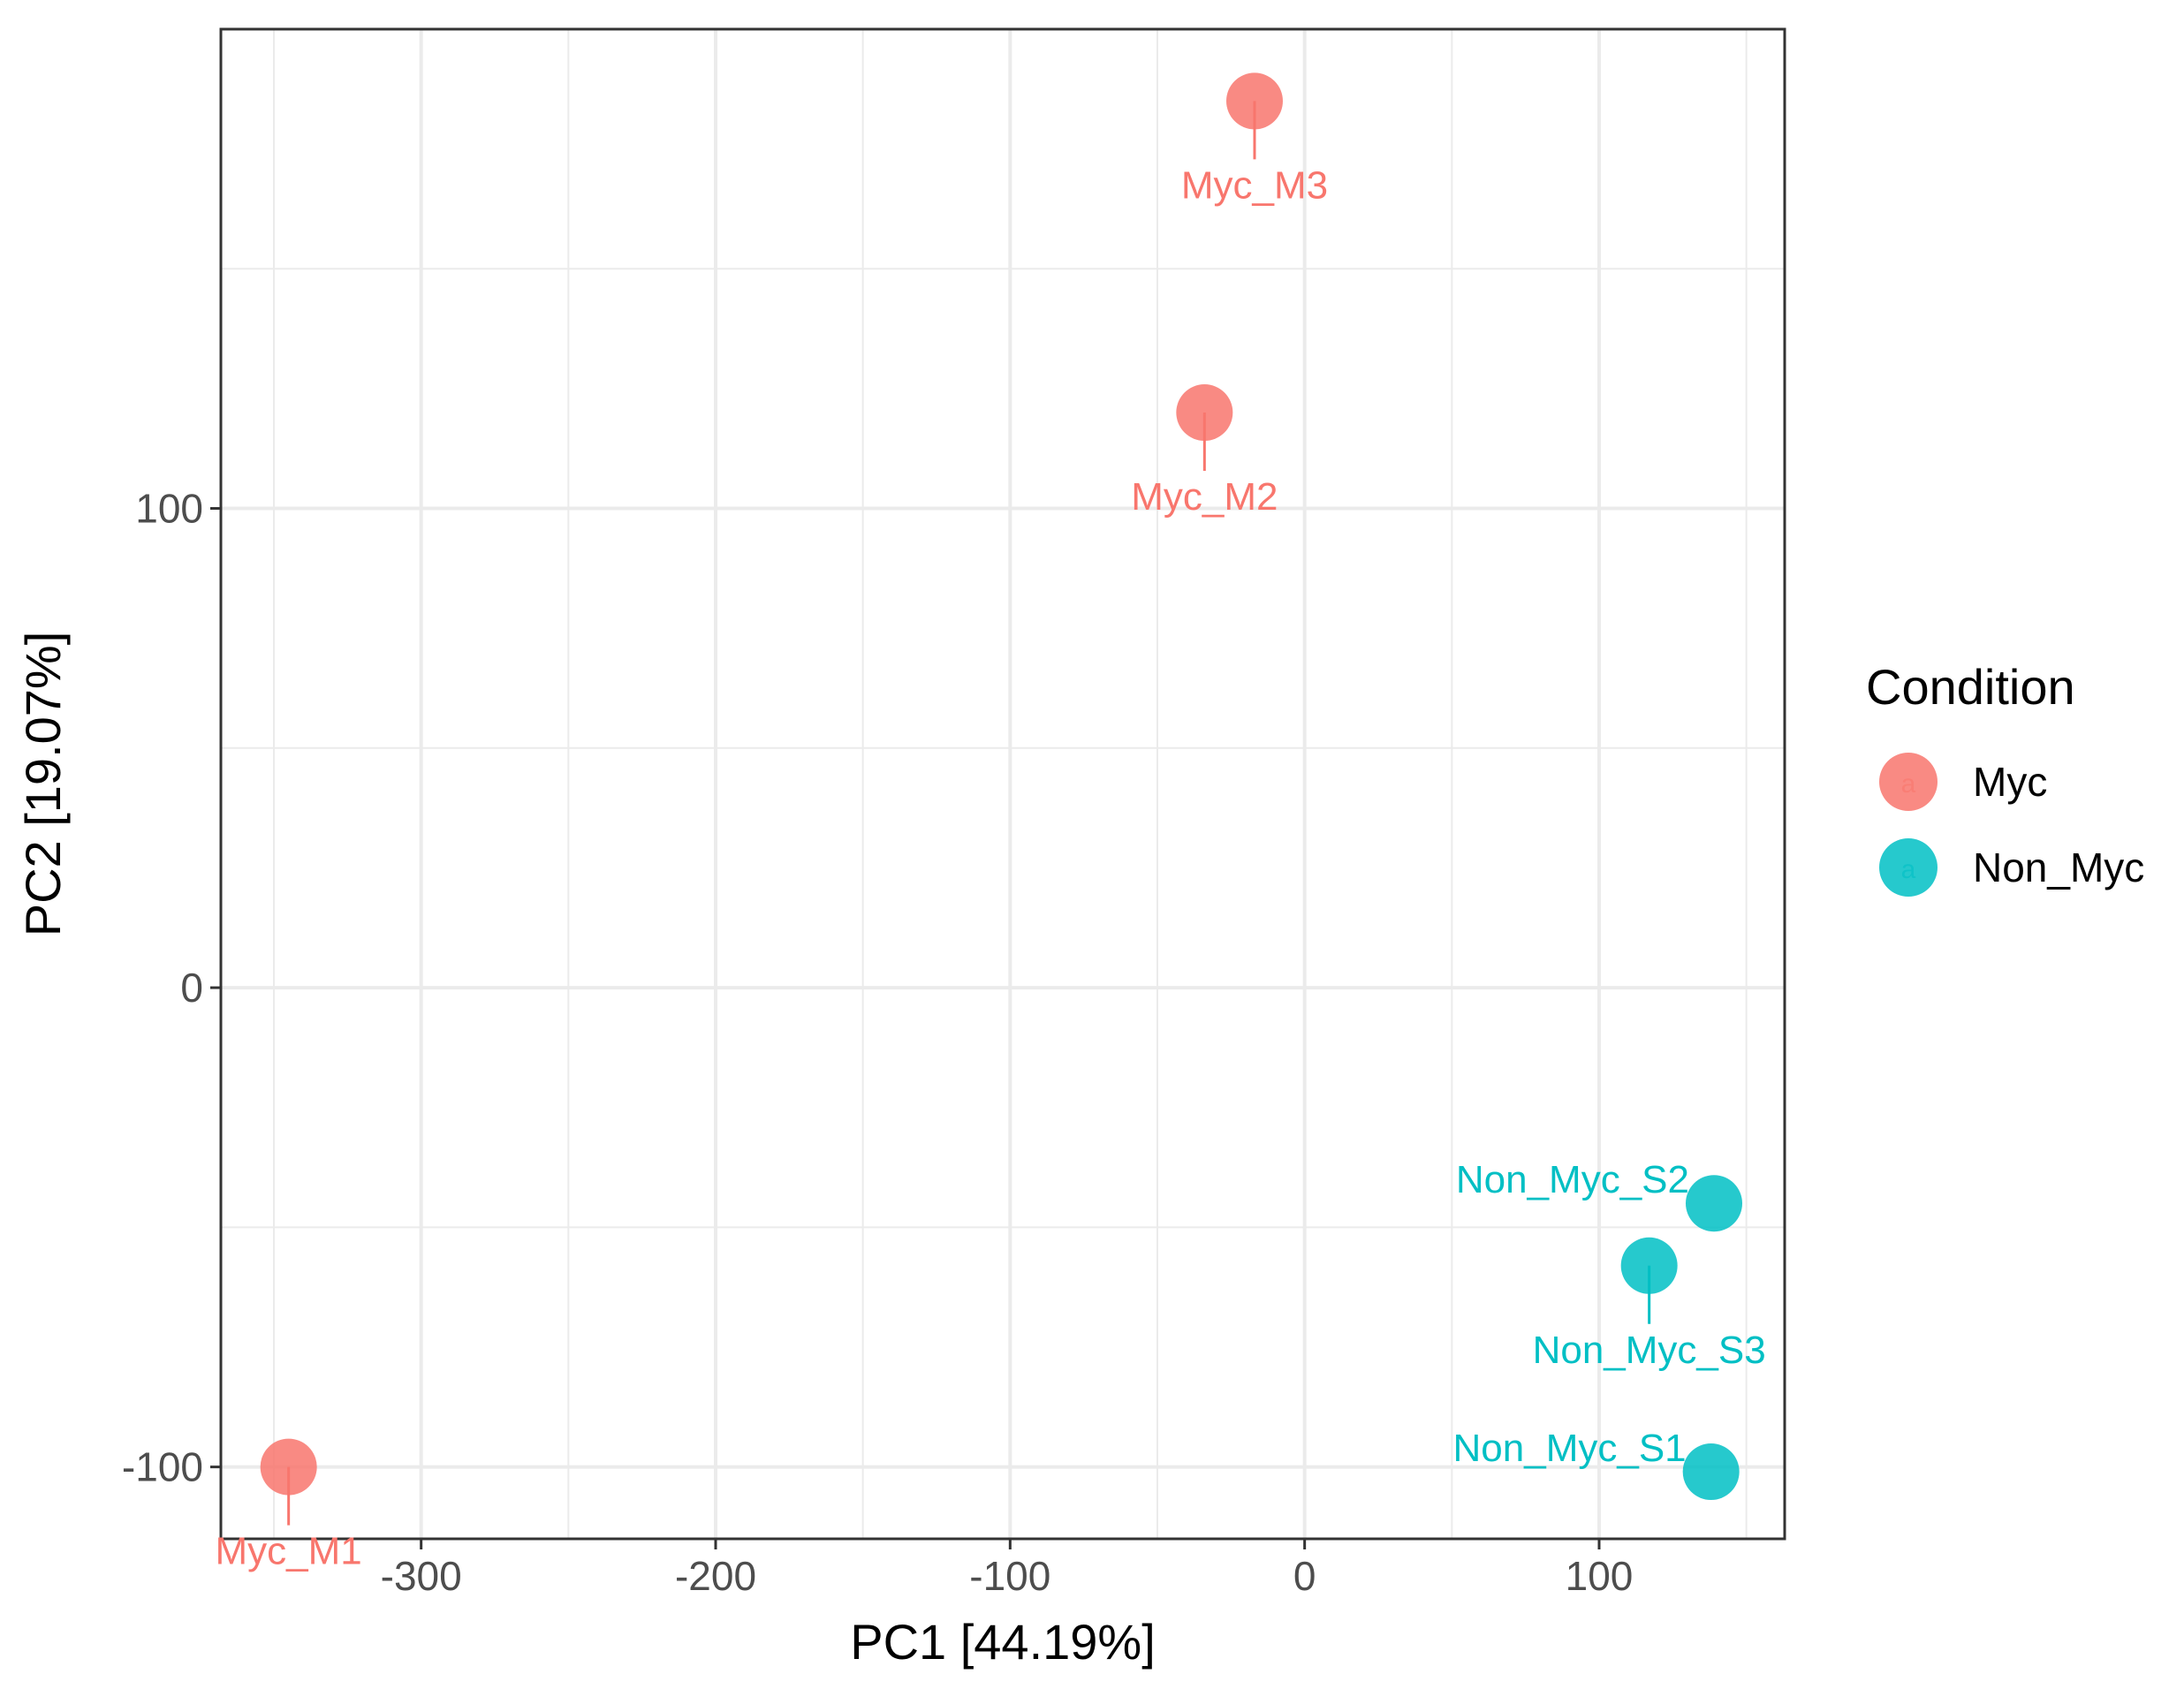  I want to click on x-tick-label: -300, so click(421, 1576).